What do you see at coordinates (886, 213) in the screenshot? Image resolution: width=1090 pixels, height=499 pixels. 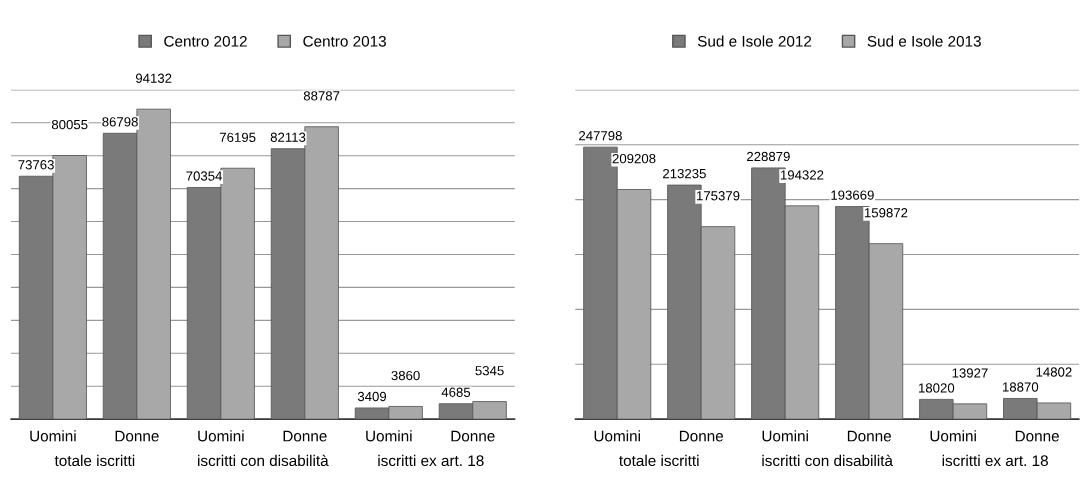 I see `data-label: 159872` at bounding box center [886, 213].